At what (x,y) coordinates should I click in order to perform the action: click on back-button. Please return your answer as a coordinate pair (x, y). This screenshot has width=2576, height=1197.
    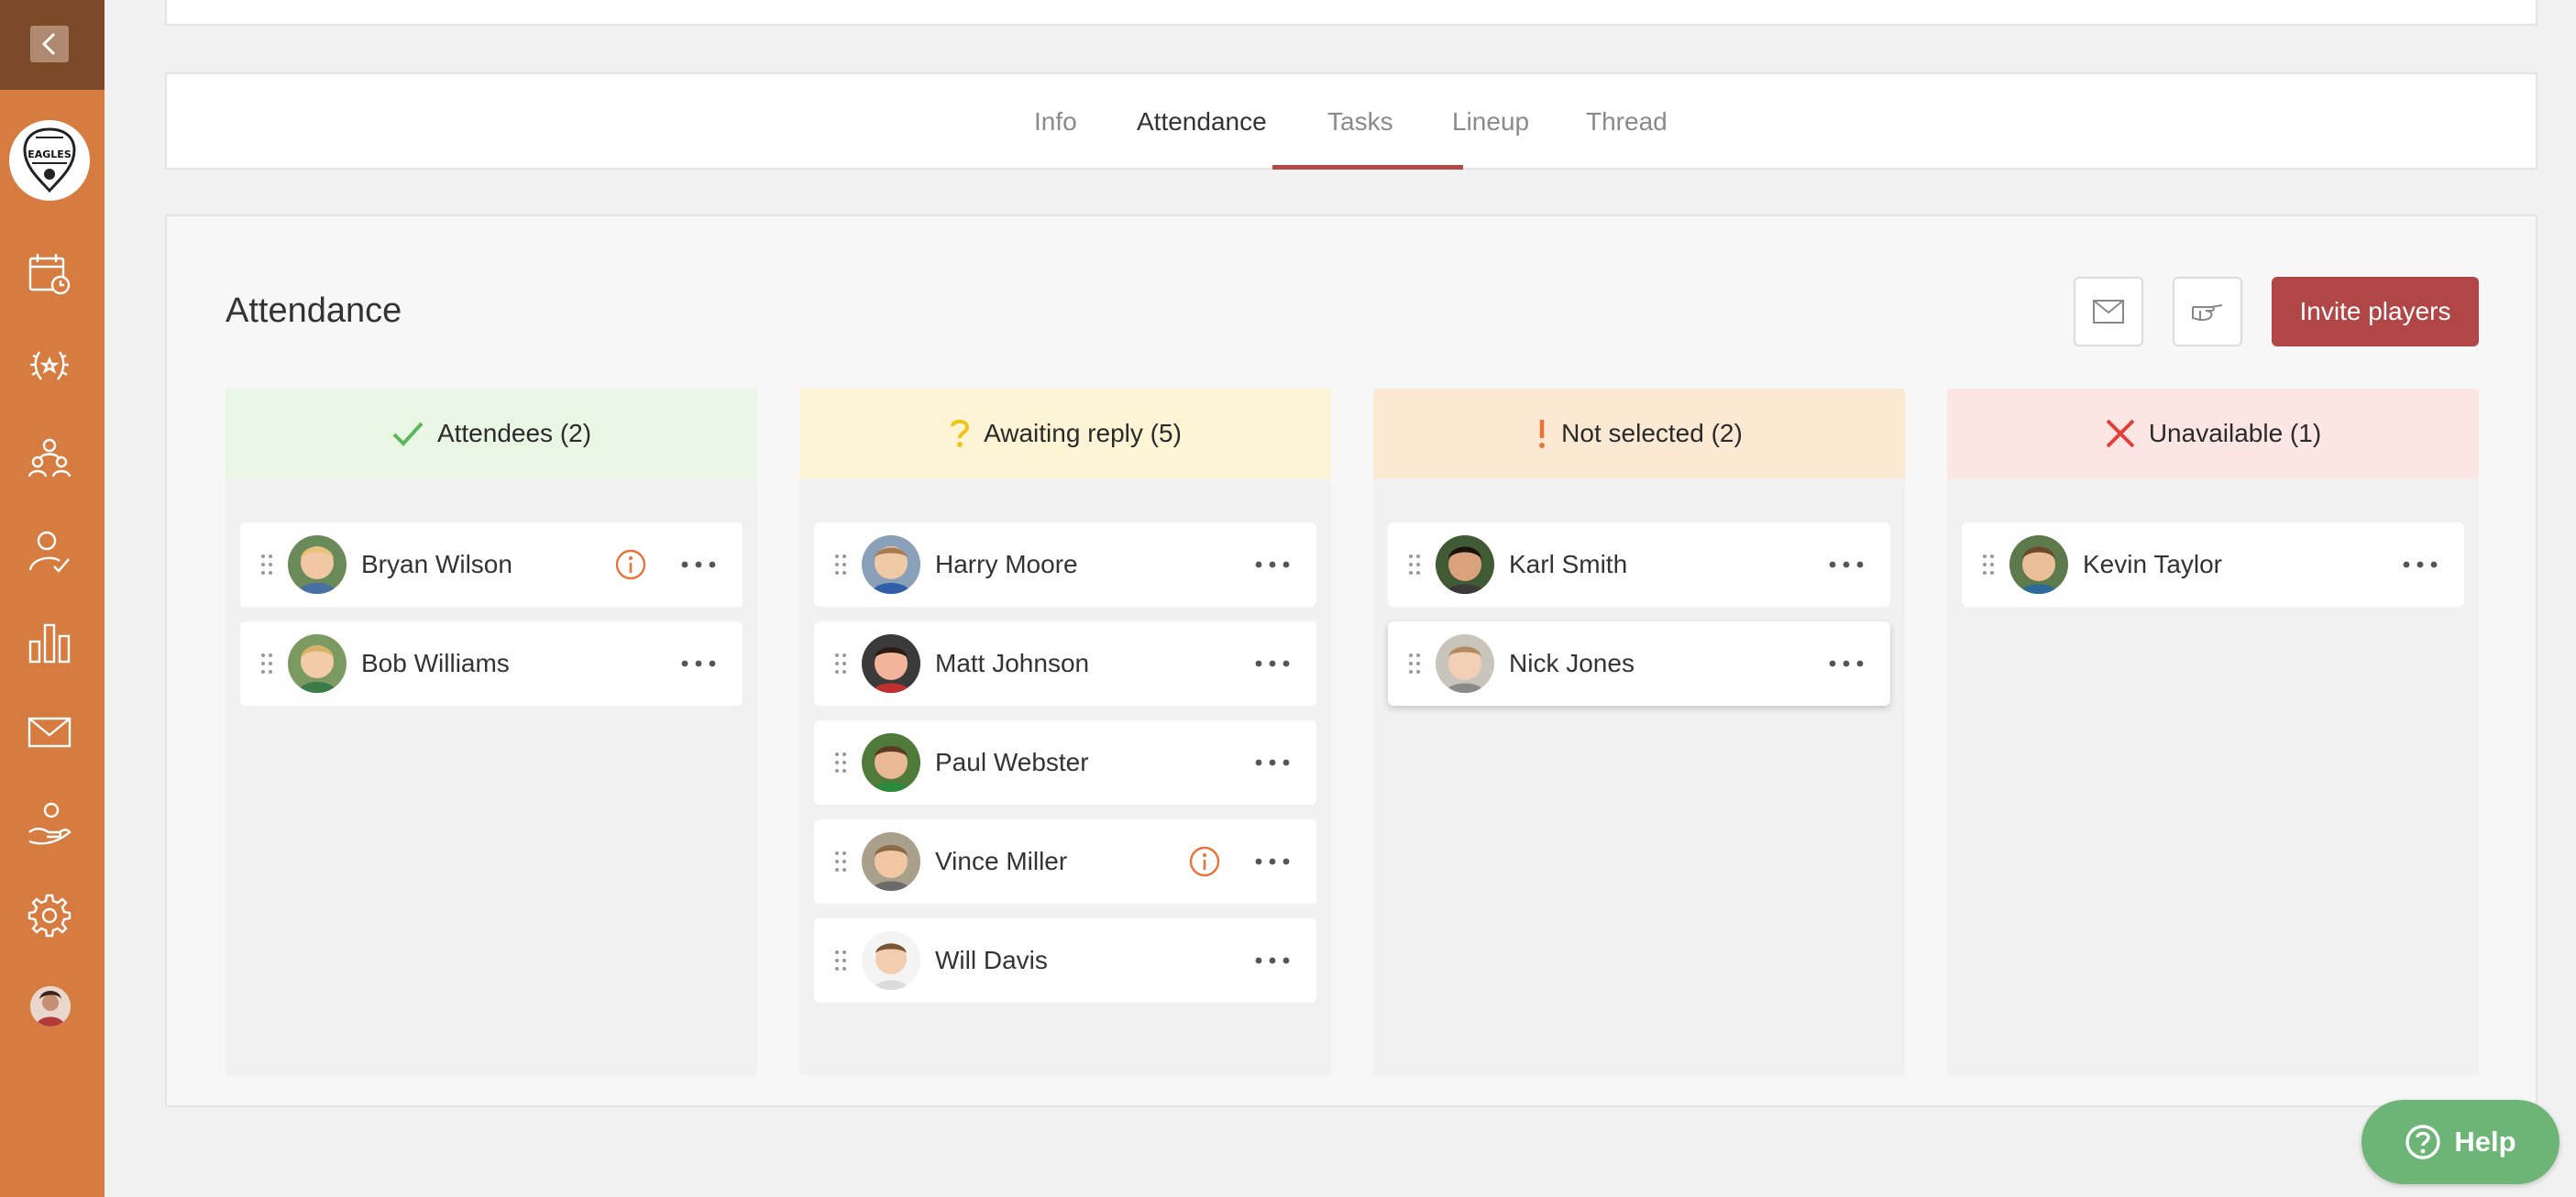
    Looking at the image, I should click on (49, 44).